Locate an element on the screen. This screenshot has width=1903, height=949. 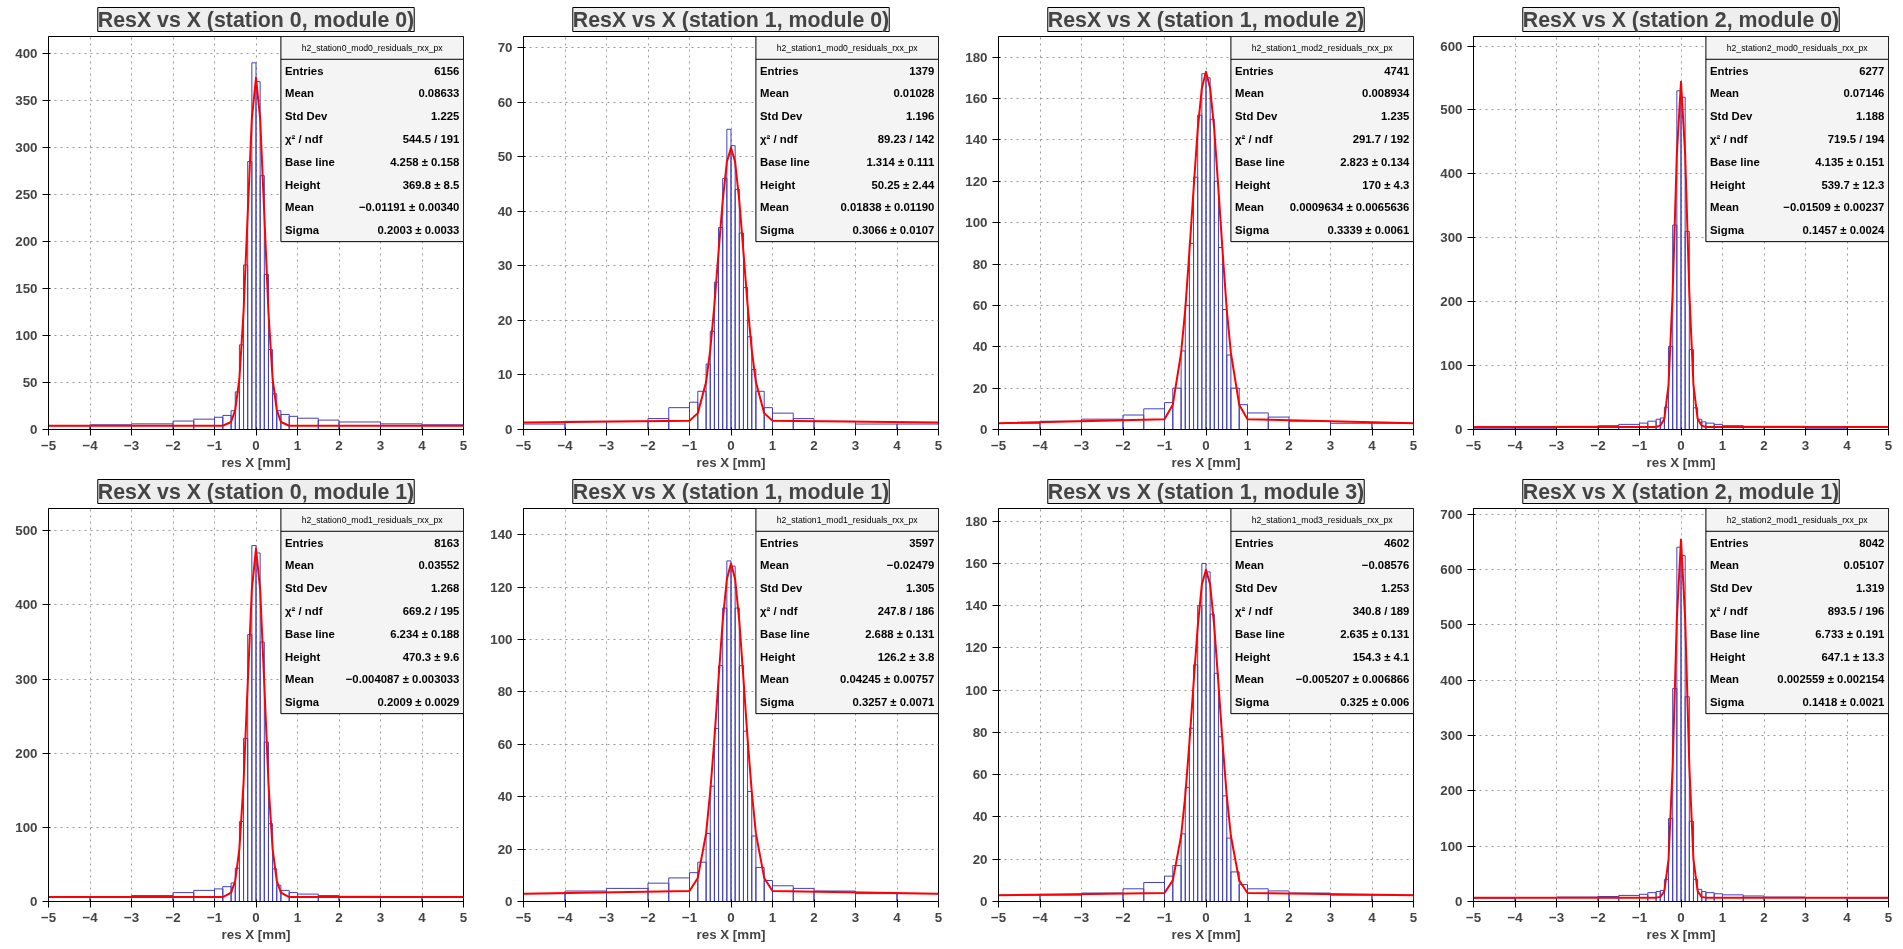
annotation: 470.3 ± 9.6 is located at coordinates (431, 656).